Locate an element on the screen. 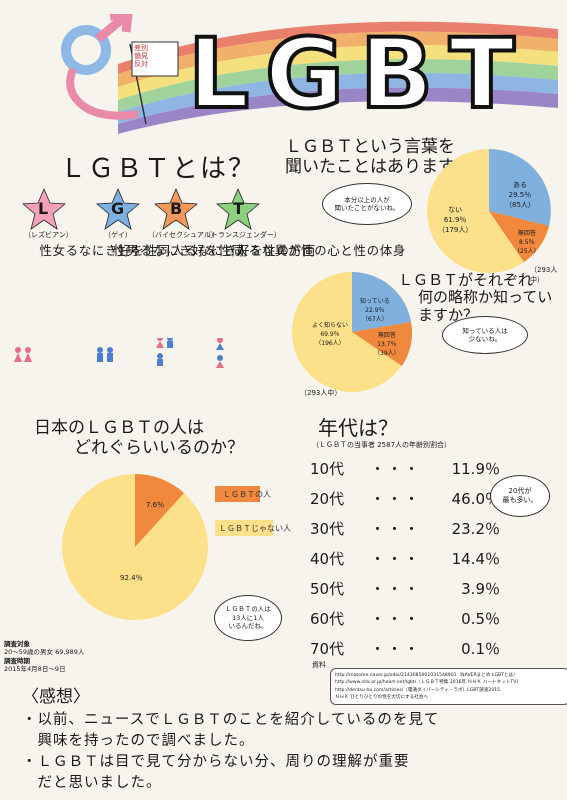  gender-symbol-icon is located at coordinates (86, 50).